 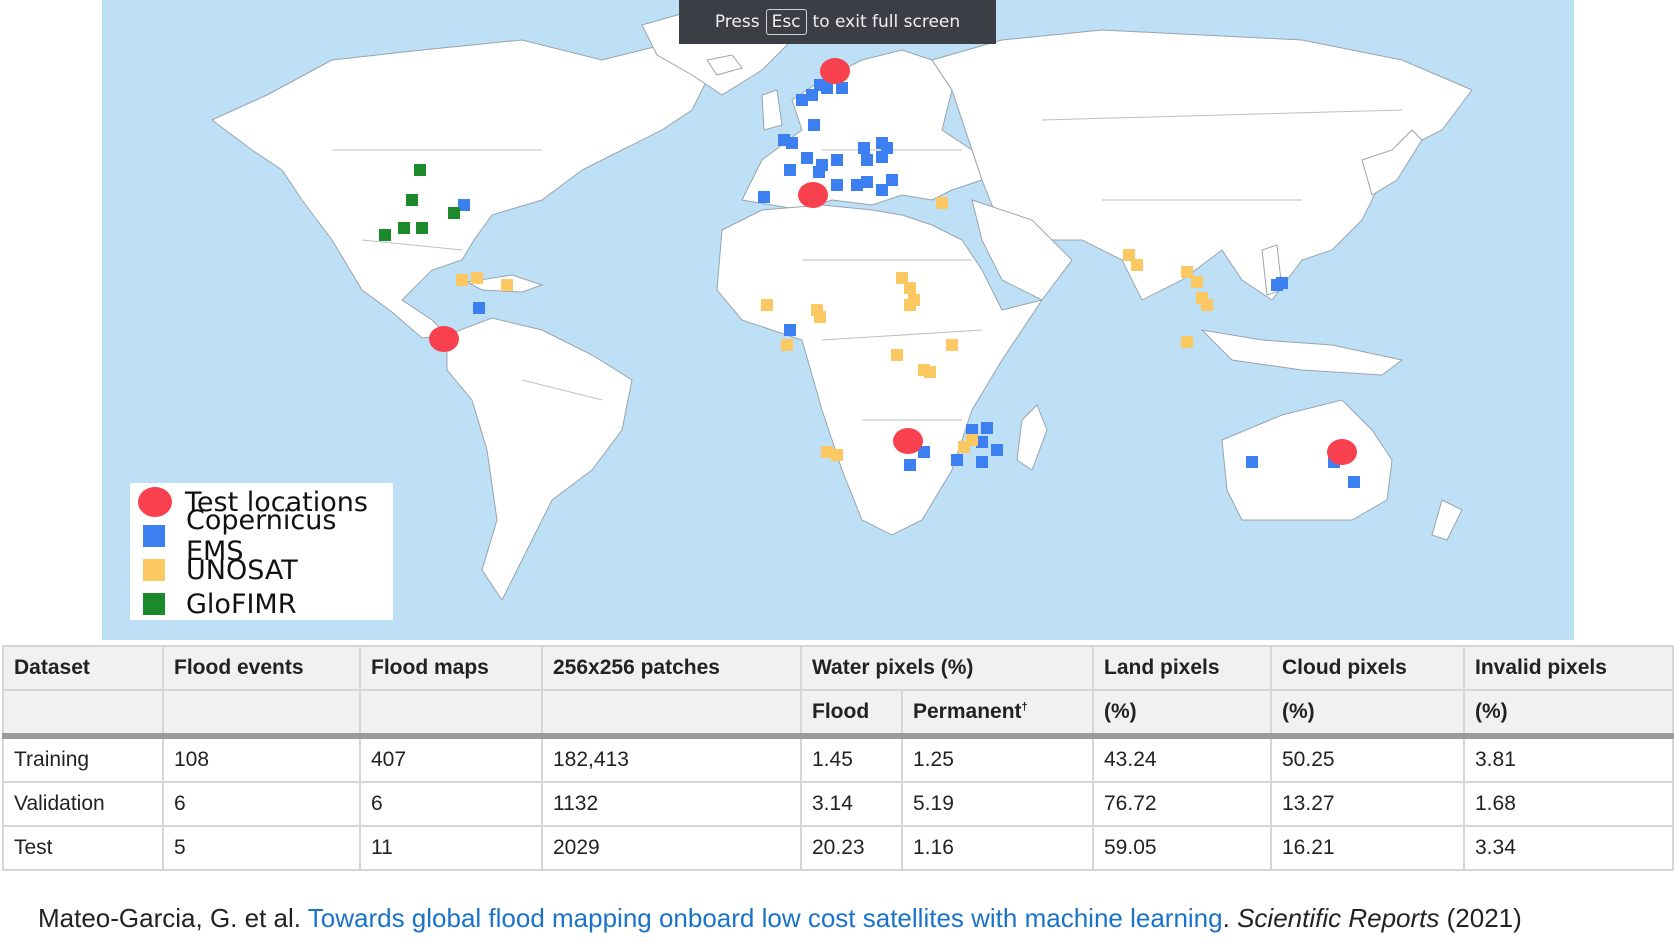 I want to click on citation-year: (2021), so click(x=1484, y=918).